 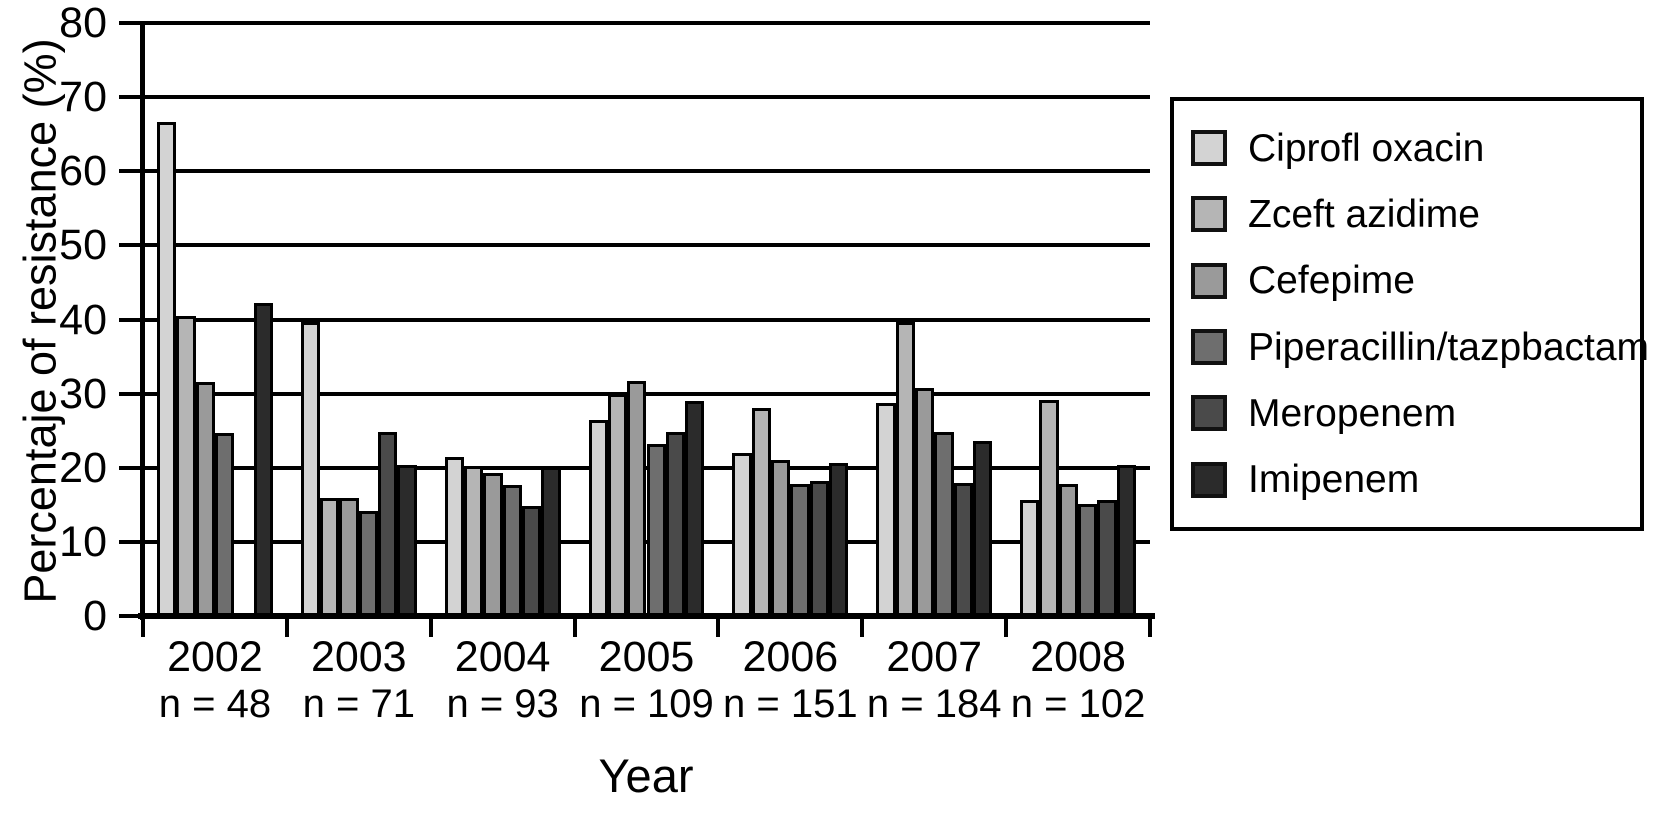 I want to click on y-tick-label: 0, so click(x=95, y=616).